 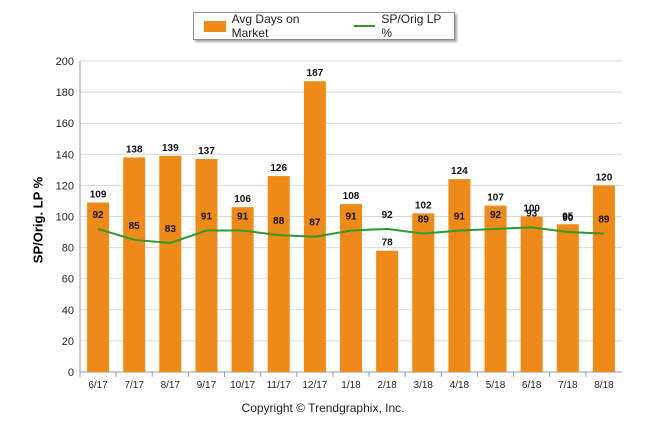 What do you see at coordinates (68, 280) in the screenshot?
I see `y-tick-label: 60` at bounding box center [68, 280].